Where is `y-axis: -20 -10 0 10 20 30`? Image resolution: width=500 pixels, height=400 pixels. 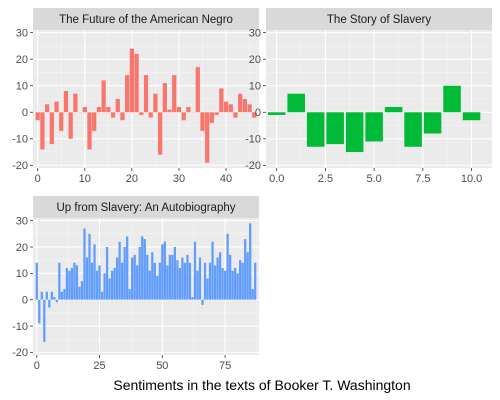
y-axis: -20 -10 0 10 20 30 is located at coordinates (22, 287).